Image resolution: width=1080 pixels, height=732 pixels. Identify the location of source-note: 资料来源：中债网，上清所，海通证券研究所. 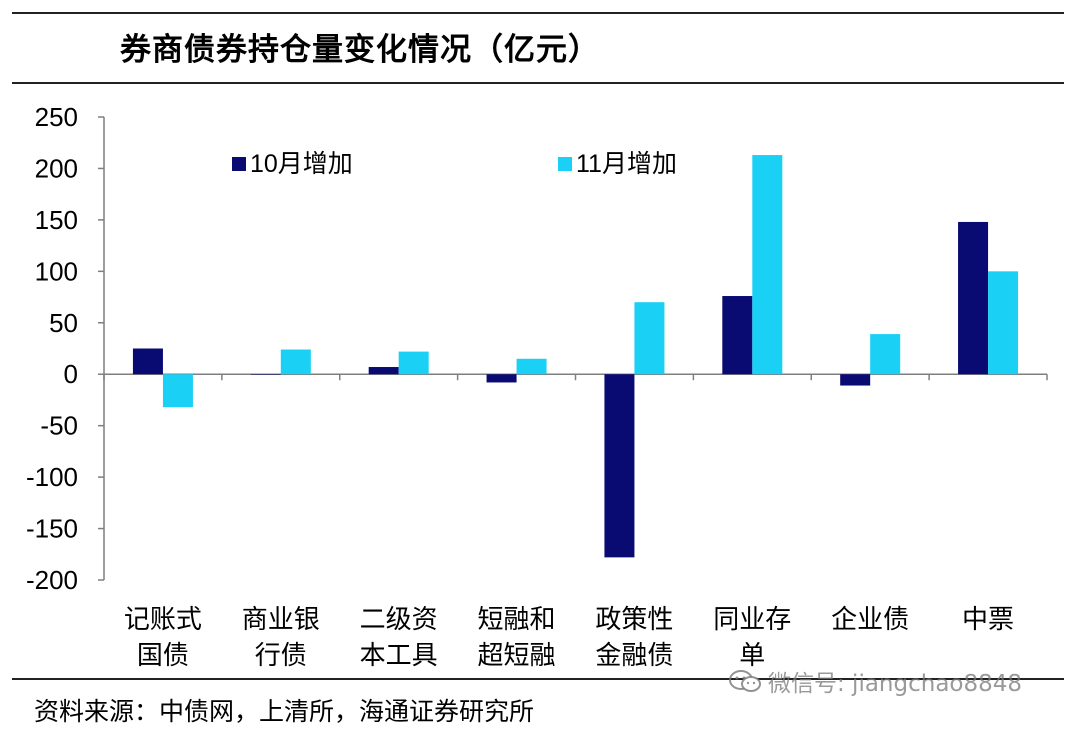
(284, 711).